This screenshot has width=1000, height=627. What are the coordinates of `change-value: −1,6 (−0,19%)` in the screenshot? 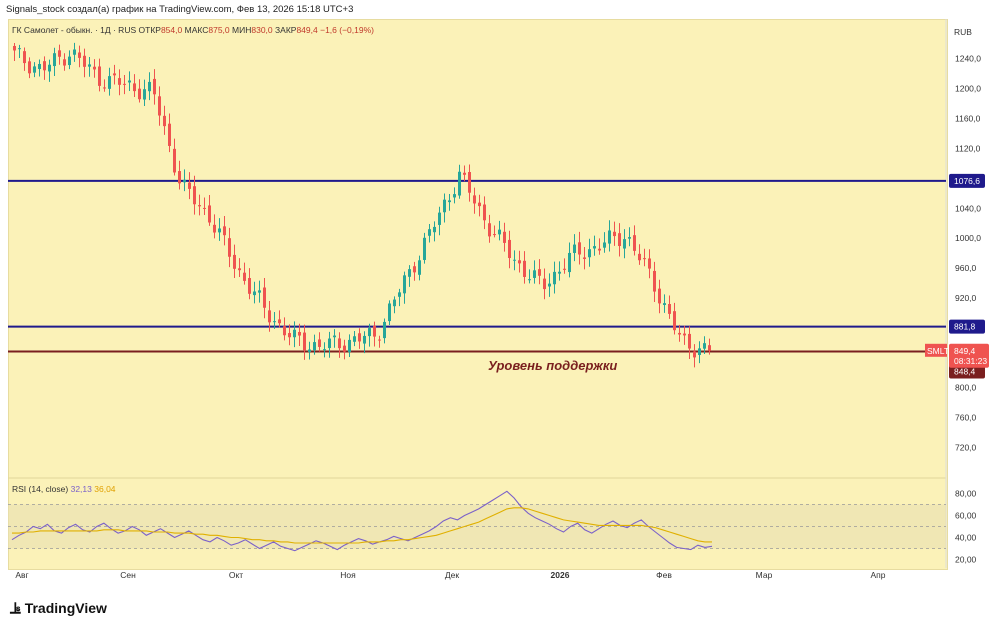 It's located at (347, 30).